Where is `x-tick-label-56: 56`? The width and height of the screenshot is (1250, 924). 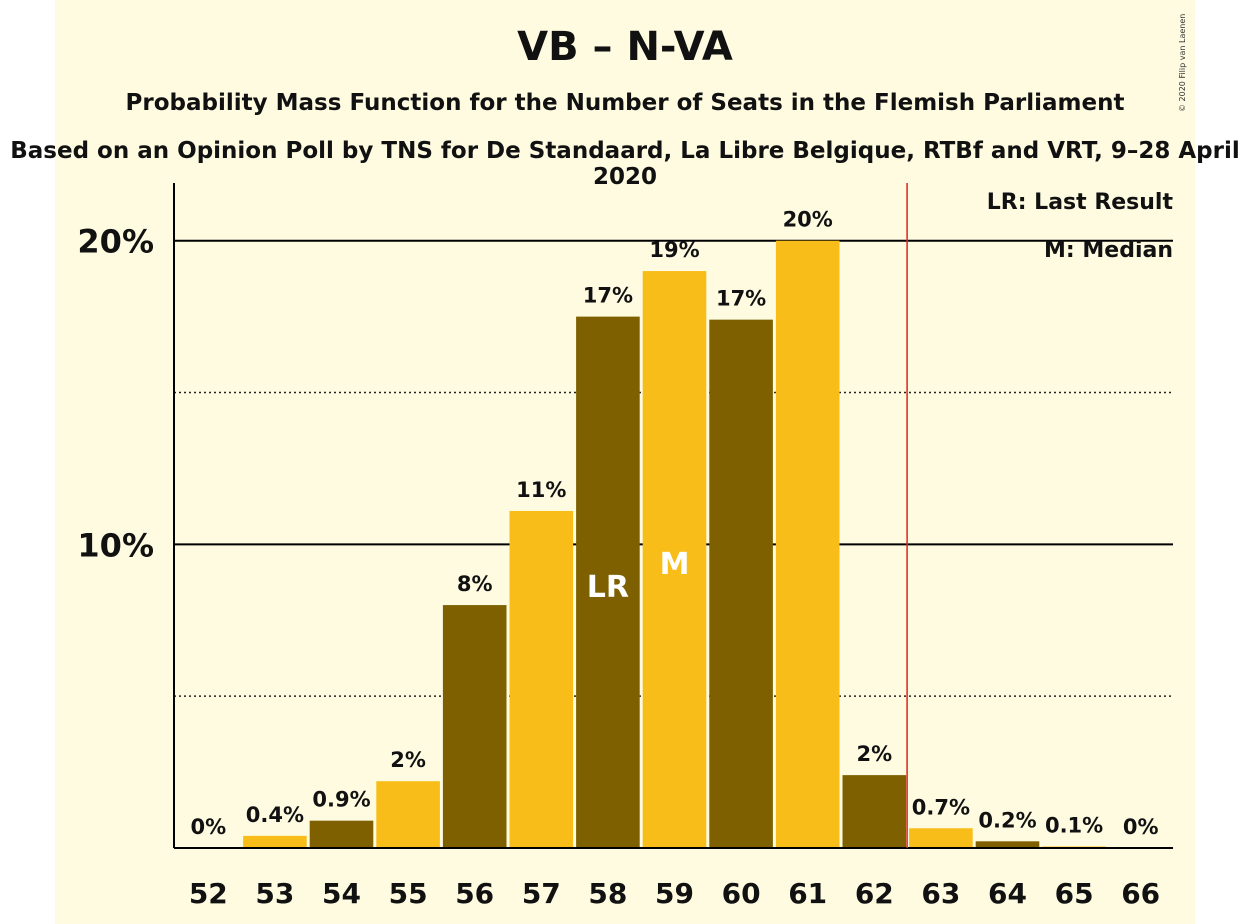
x-tick-label-56: 56 is located at coordinates (474, 893).